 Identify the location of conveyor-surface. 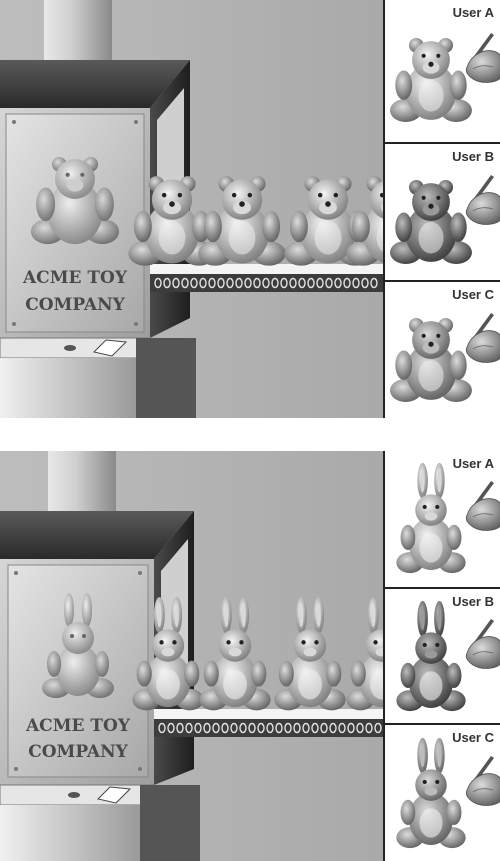
(266, 269).